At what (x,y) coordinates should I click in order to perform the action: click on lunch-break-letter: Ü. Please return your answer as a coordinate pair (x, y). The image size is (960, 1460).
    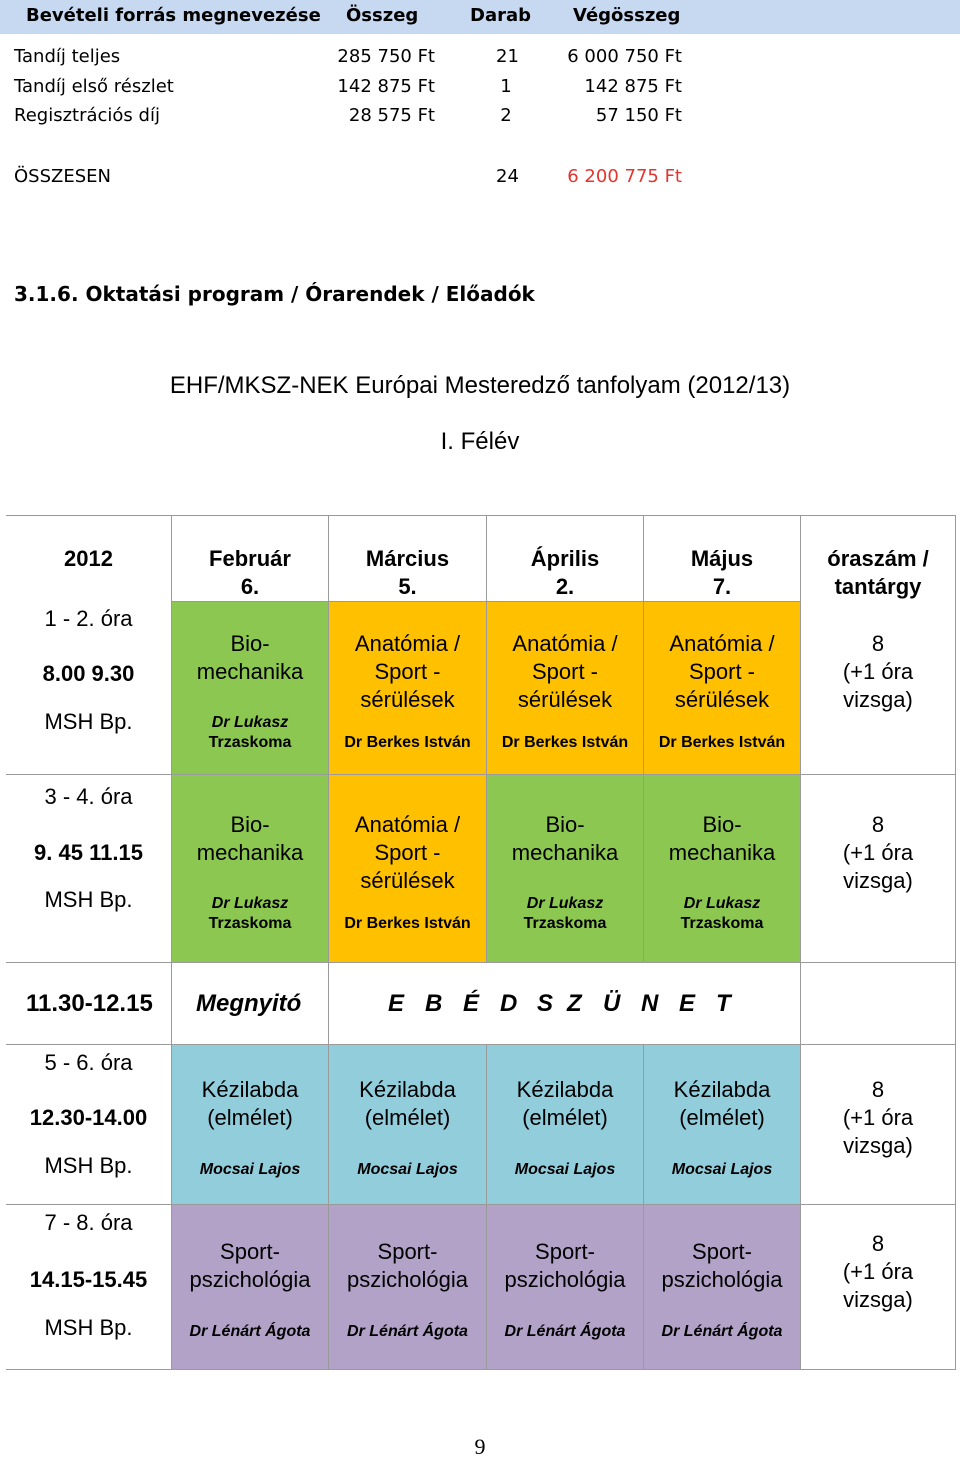
    Looking at the image, I should click on (612, 1003).